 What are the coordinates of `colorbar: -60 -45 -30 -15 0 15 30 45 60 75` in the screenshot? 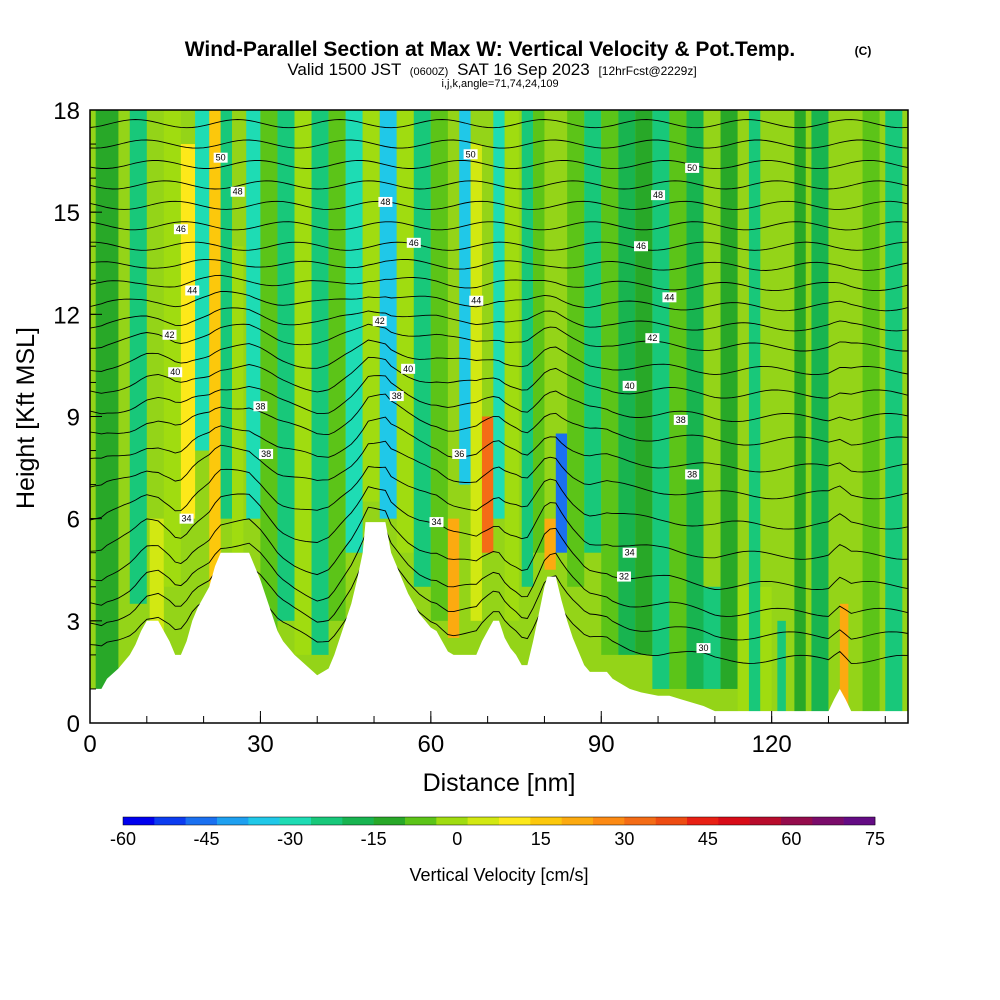 It's located at (497, 832).